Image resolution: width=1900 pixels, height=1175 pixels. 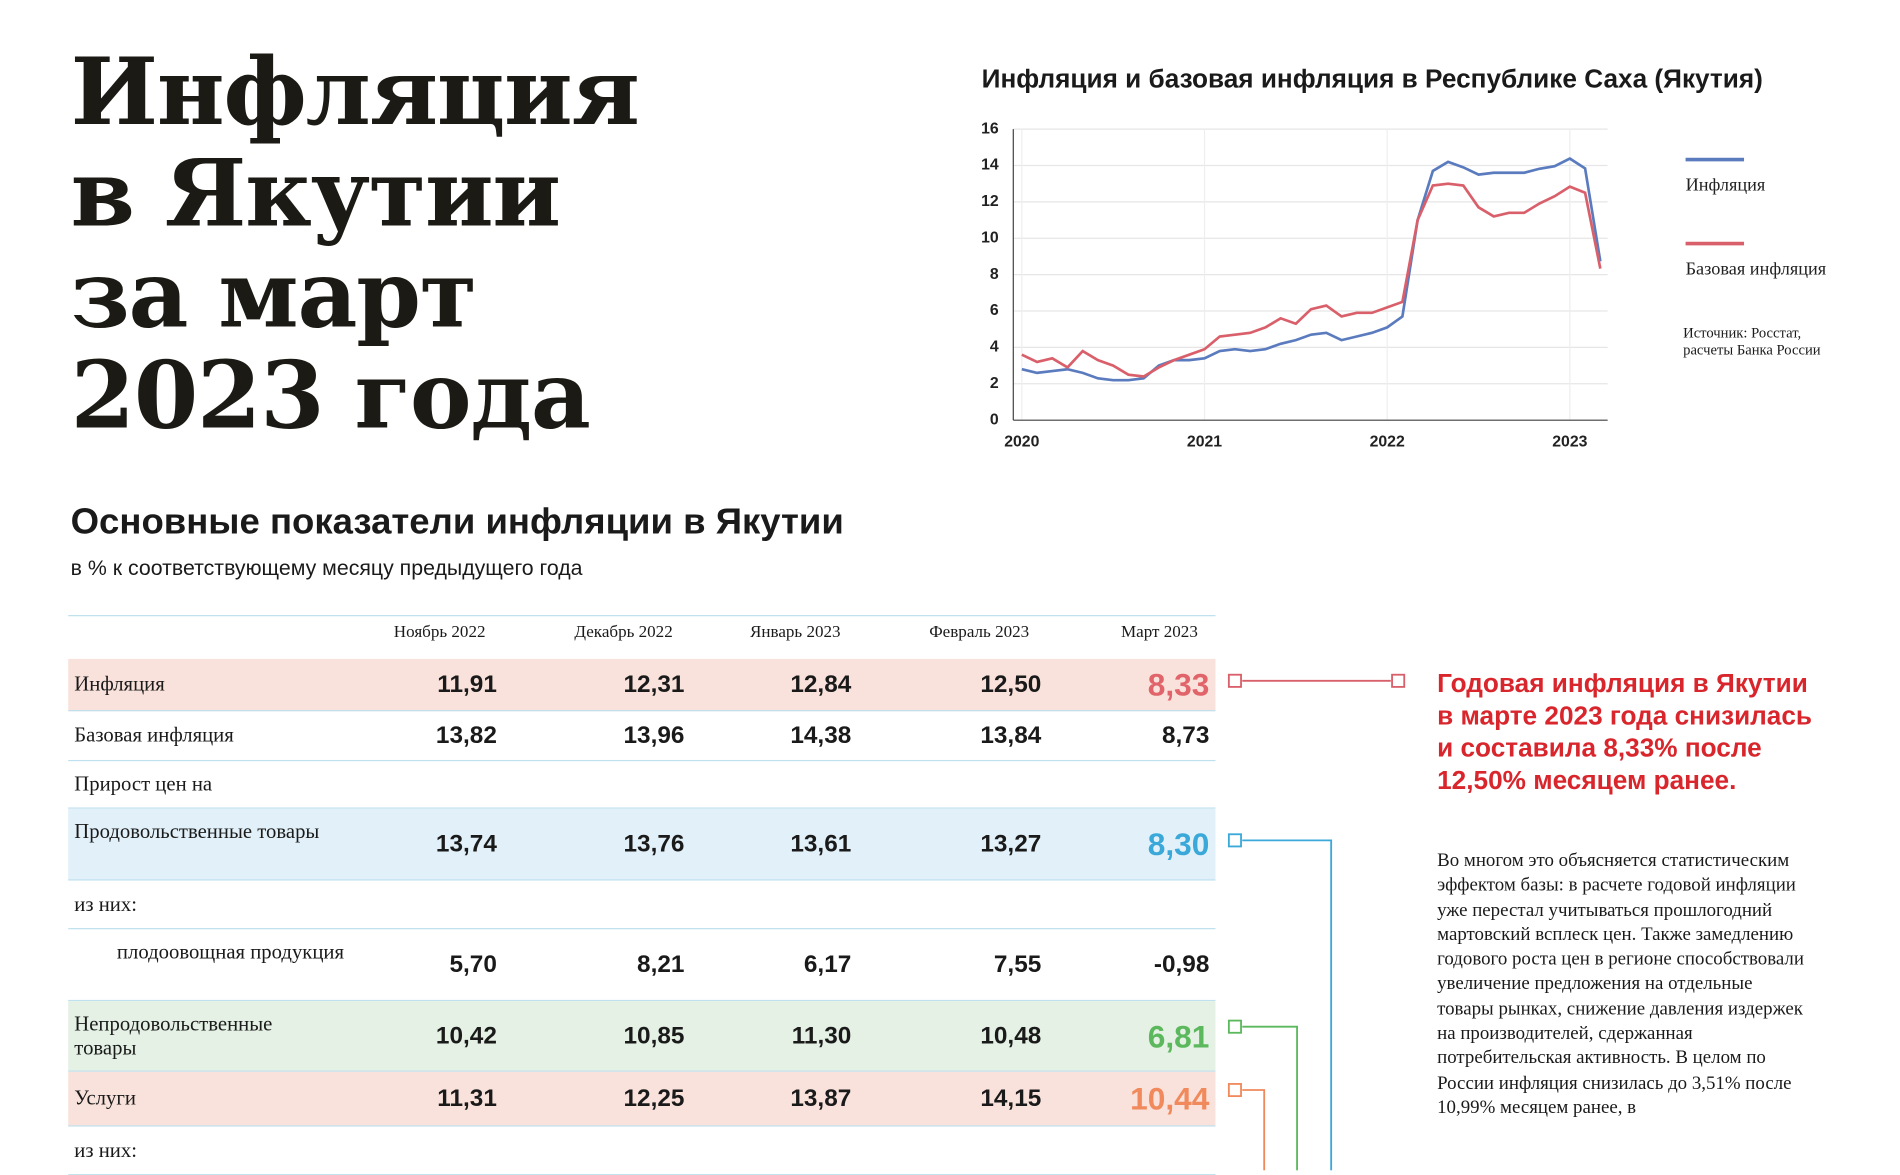 I want to click on main-title: Инфляция в Якутии за март 2023 года, so click(x=355, y=243).